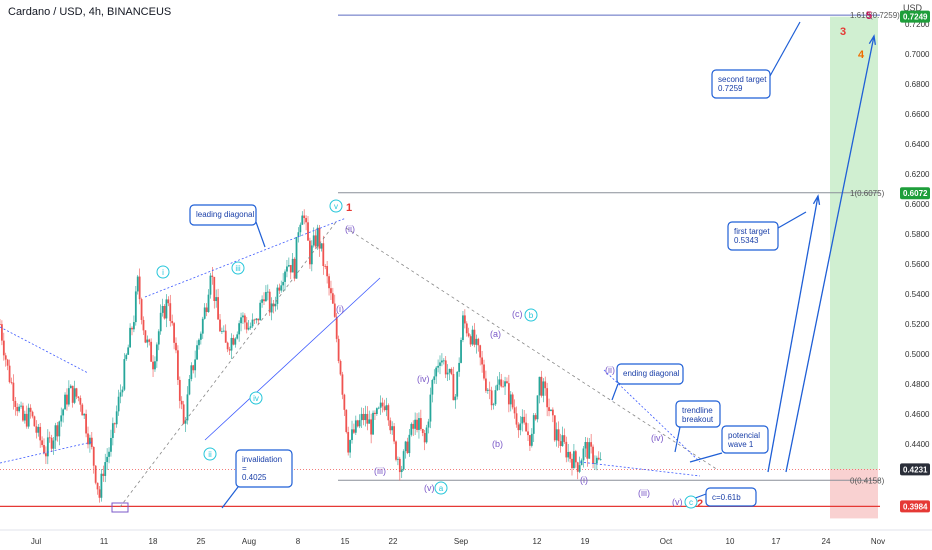  I want to click on y-tick-label: 0.6000, so click(917, 204).